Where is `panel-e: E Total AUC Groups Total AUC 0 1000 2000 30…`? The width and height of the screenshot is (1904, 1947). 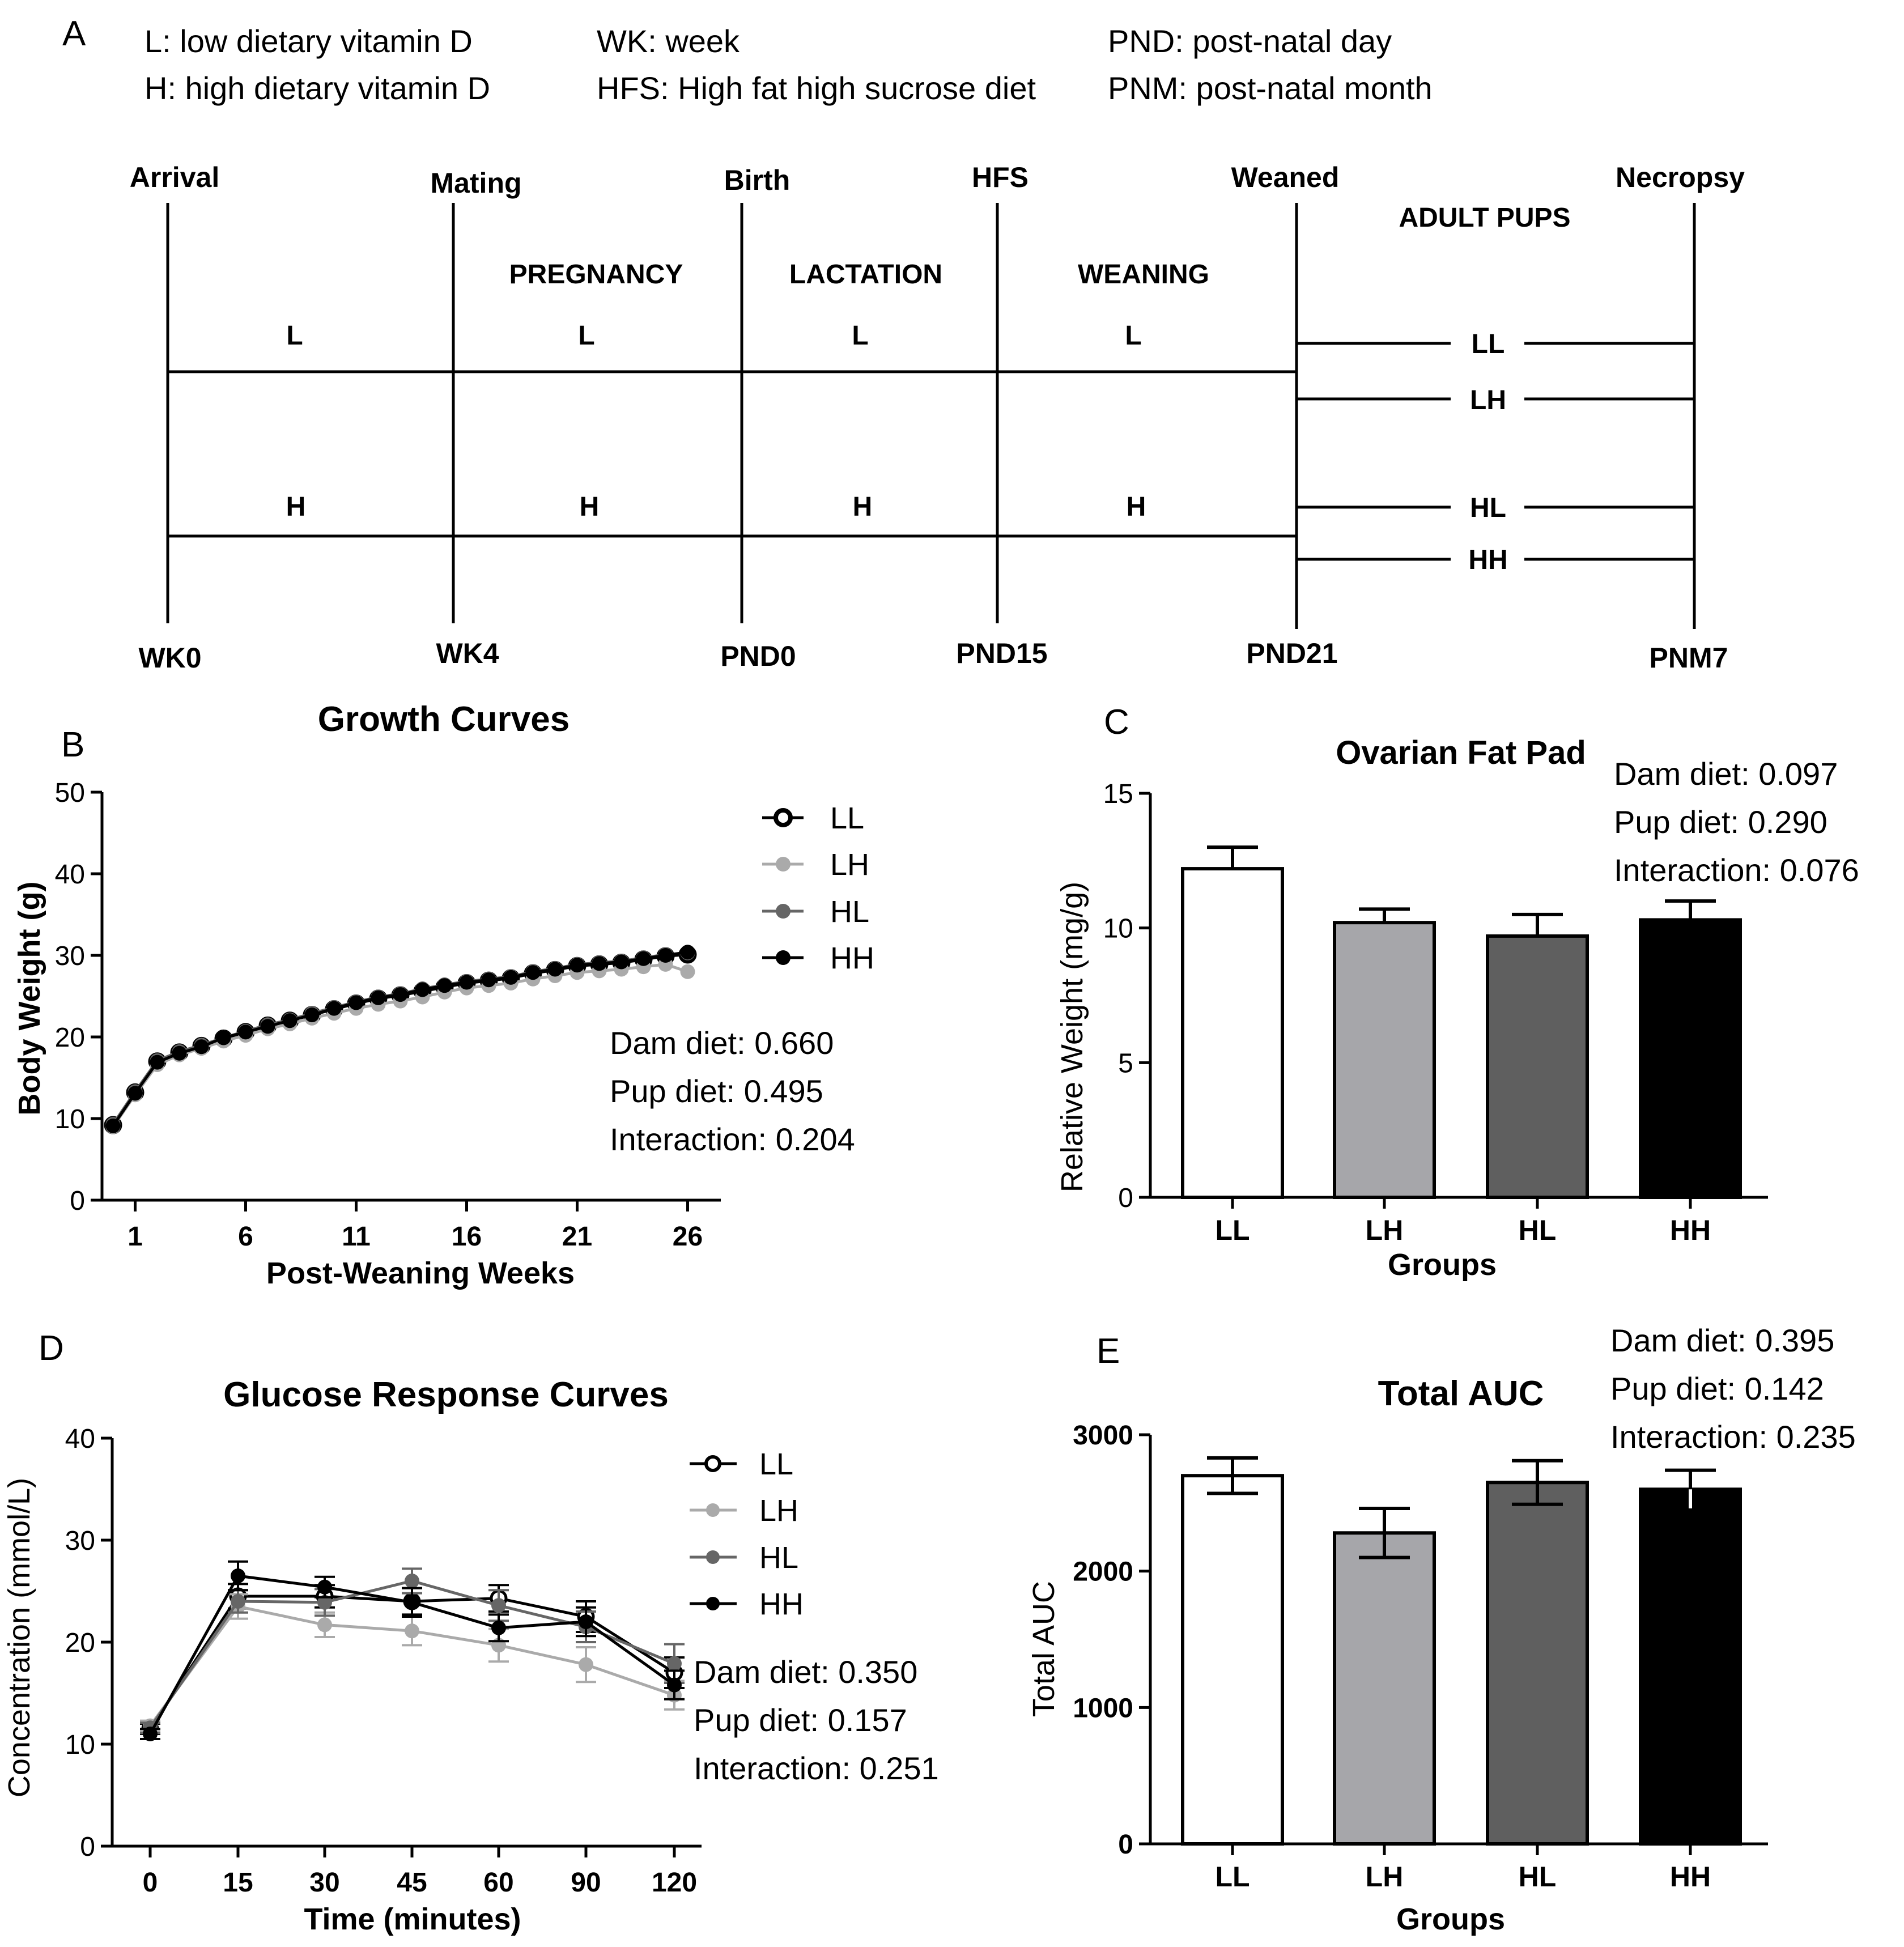
panel-e: E Total AUC Groups Total AUC 0 1000 2000 30… is located at coordinates (1441, 1630).